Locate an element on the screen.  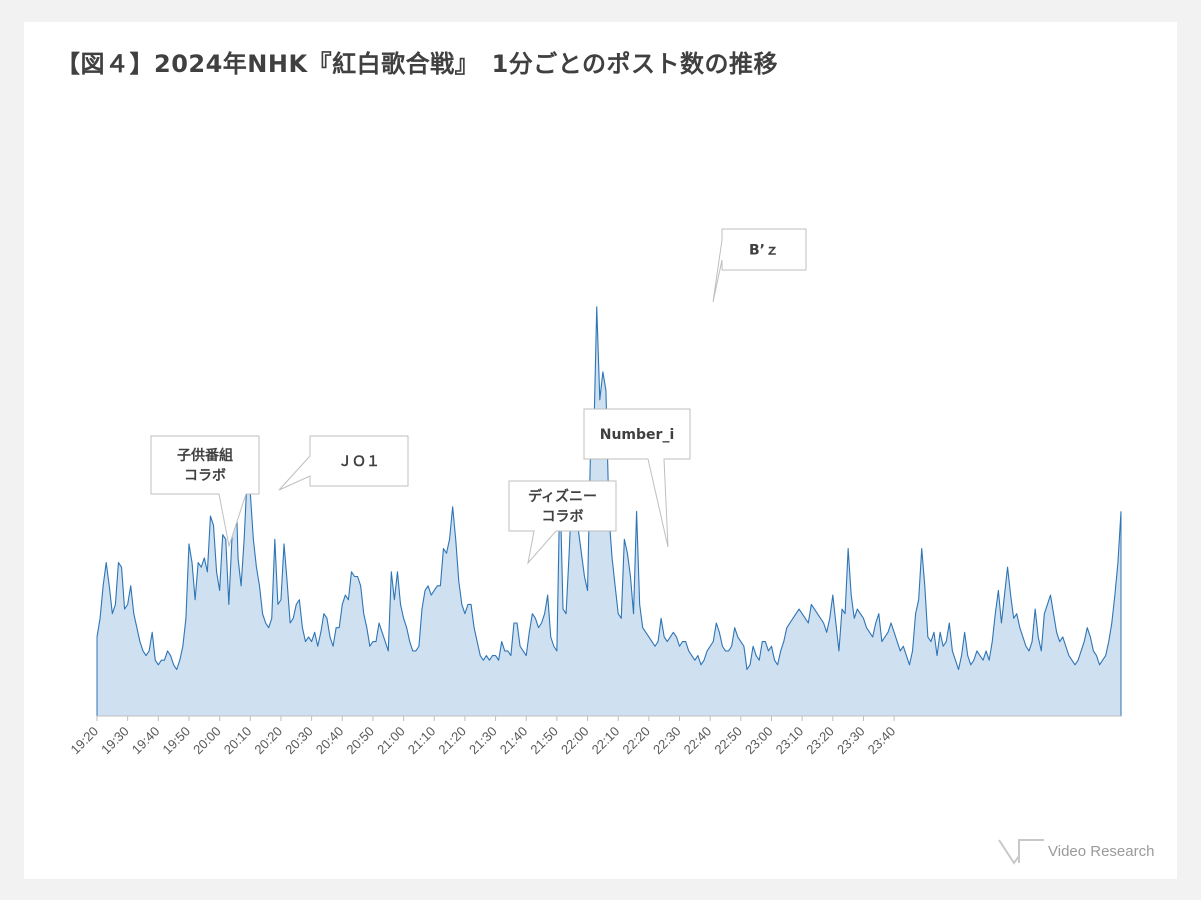
logo-text: Video Research is located at coordinates (1101, 851).